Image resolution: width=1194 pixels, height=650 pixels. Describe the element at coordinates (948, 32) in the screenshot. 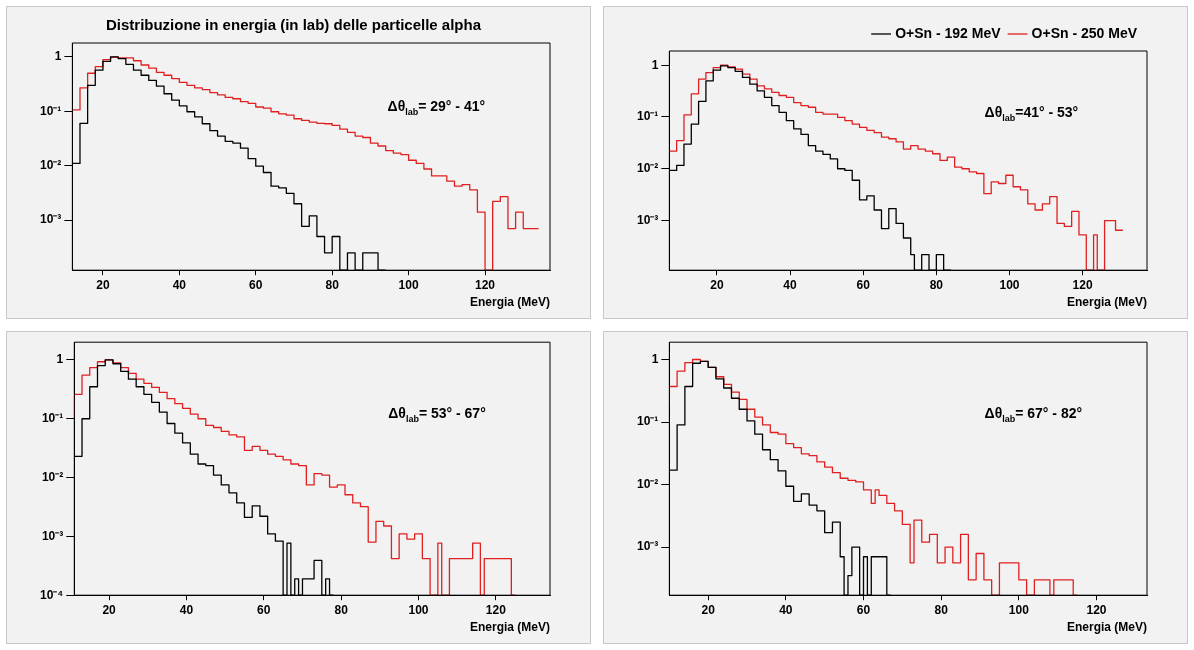

I see `legend-label: O+Sn - 192 MeV` at that location.